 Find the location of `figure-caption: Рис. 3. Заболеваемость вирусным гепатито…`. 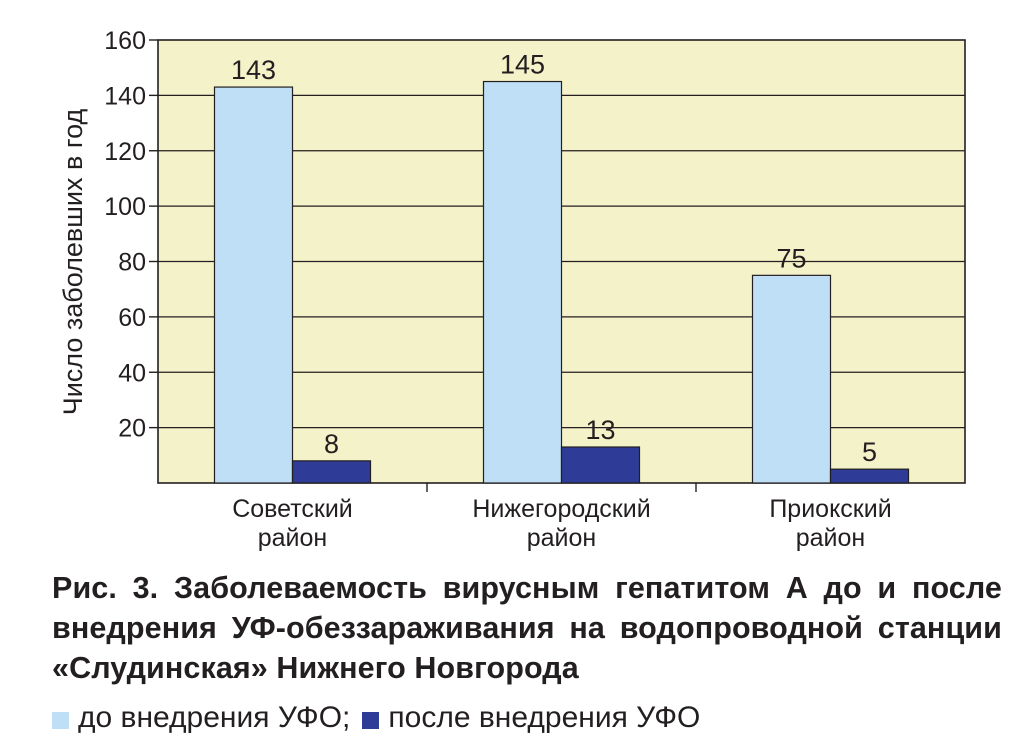

figure-caption: Рис. 3. Заболеваемость вирусным гепатито… is located at coordinates (527, 628).